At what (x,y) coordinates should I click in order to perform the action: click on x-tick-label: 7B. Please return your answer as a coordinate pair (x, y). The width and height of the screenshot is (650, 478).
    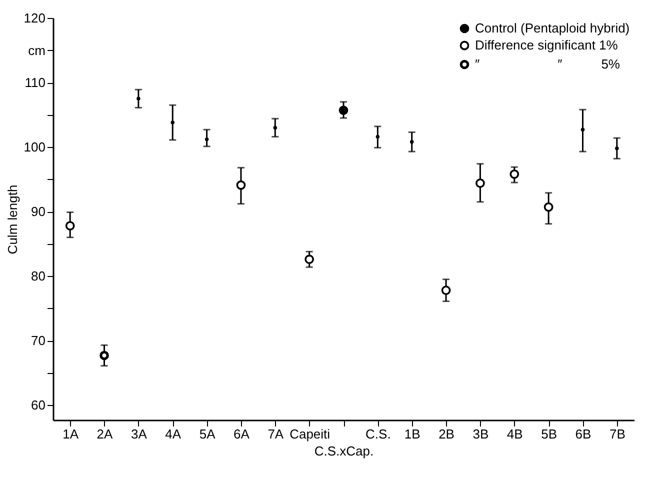
    Looking at the image, I should click on (617, 434).